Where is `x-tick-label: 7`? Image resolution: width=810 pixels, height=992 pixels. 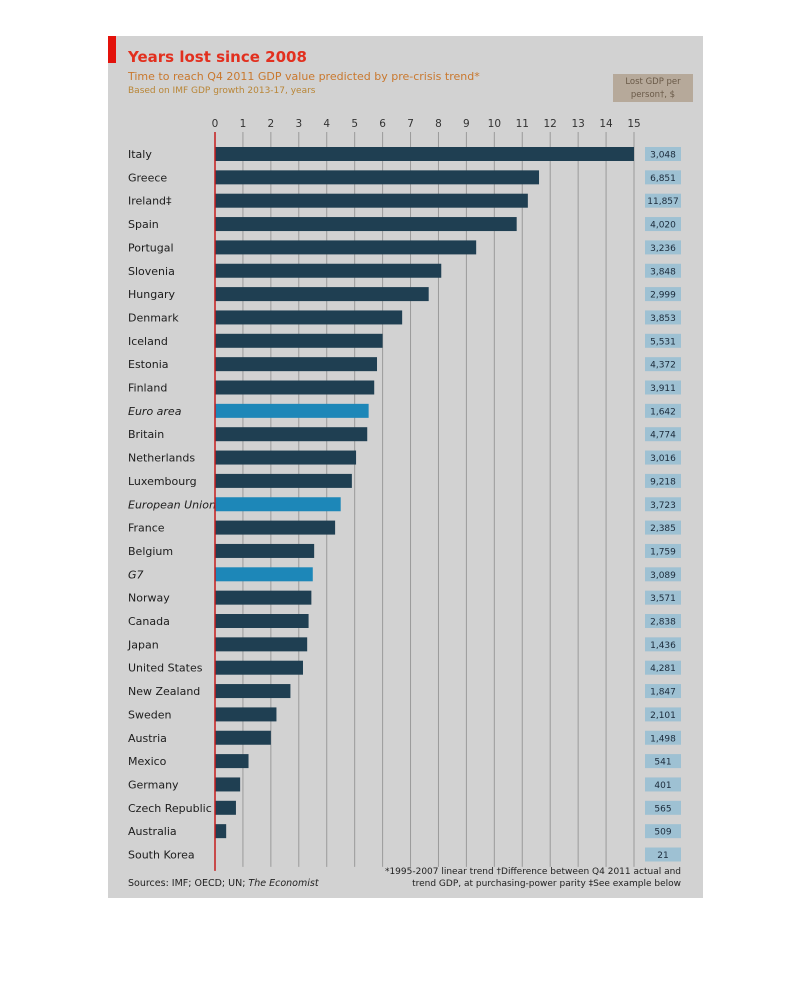 x-tick-label: 7 is located at coordinates (410, 124).